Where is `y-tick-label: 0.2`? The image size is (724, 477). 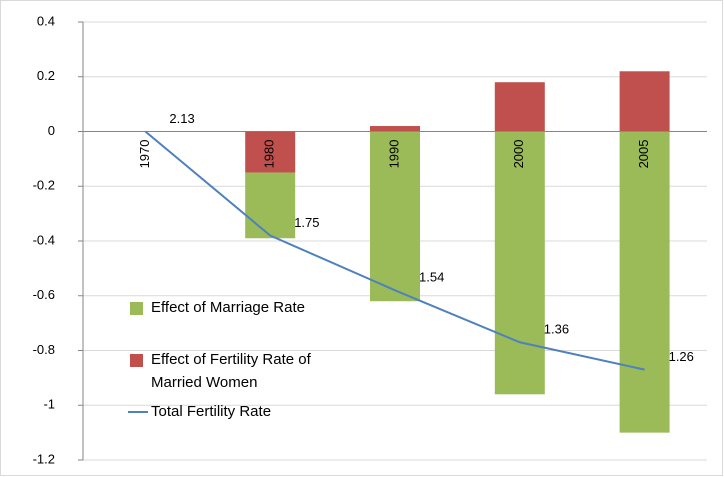 y-tick-label: 0.2 is located at coordinates (46, 75).